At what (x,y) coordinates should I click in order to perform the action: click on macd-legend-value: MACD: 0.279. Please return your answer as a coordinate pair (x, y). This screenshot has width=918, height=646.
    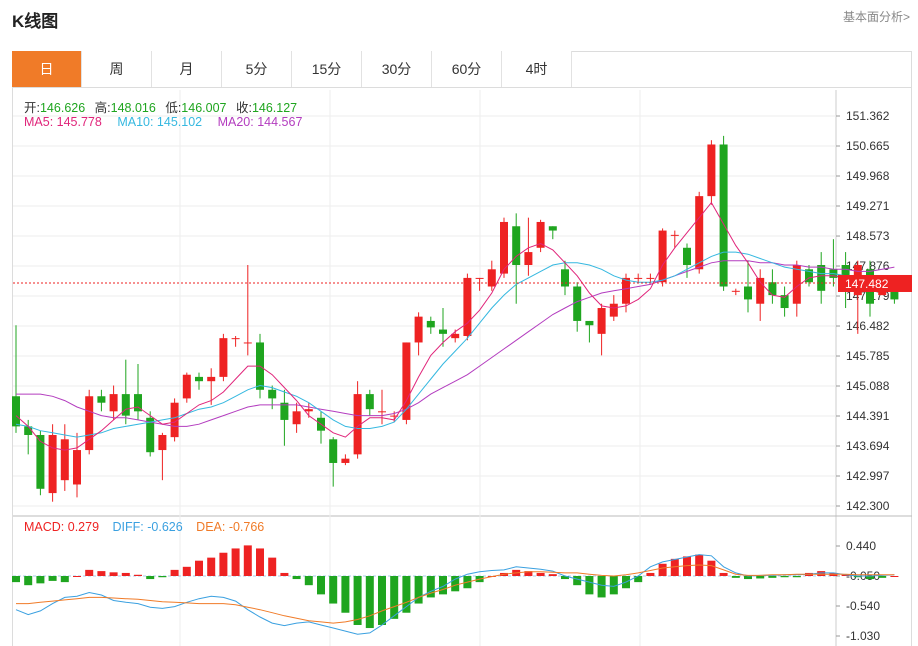
    Looking at the image, I should click on (62, 527).